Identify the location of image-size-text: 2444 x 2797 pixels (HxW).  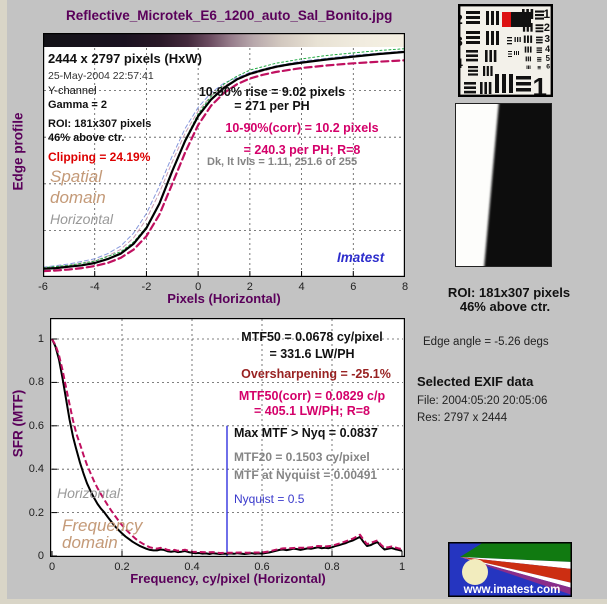
(125, 58).